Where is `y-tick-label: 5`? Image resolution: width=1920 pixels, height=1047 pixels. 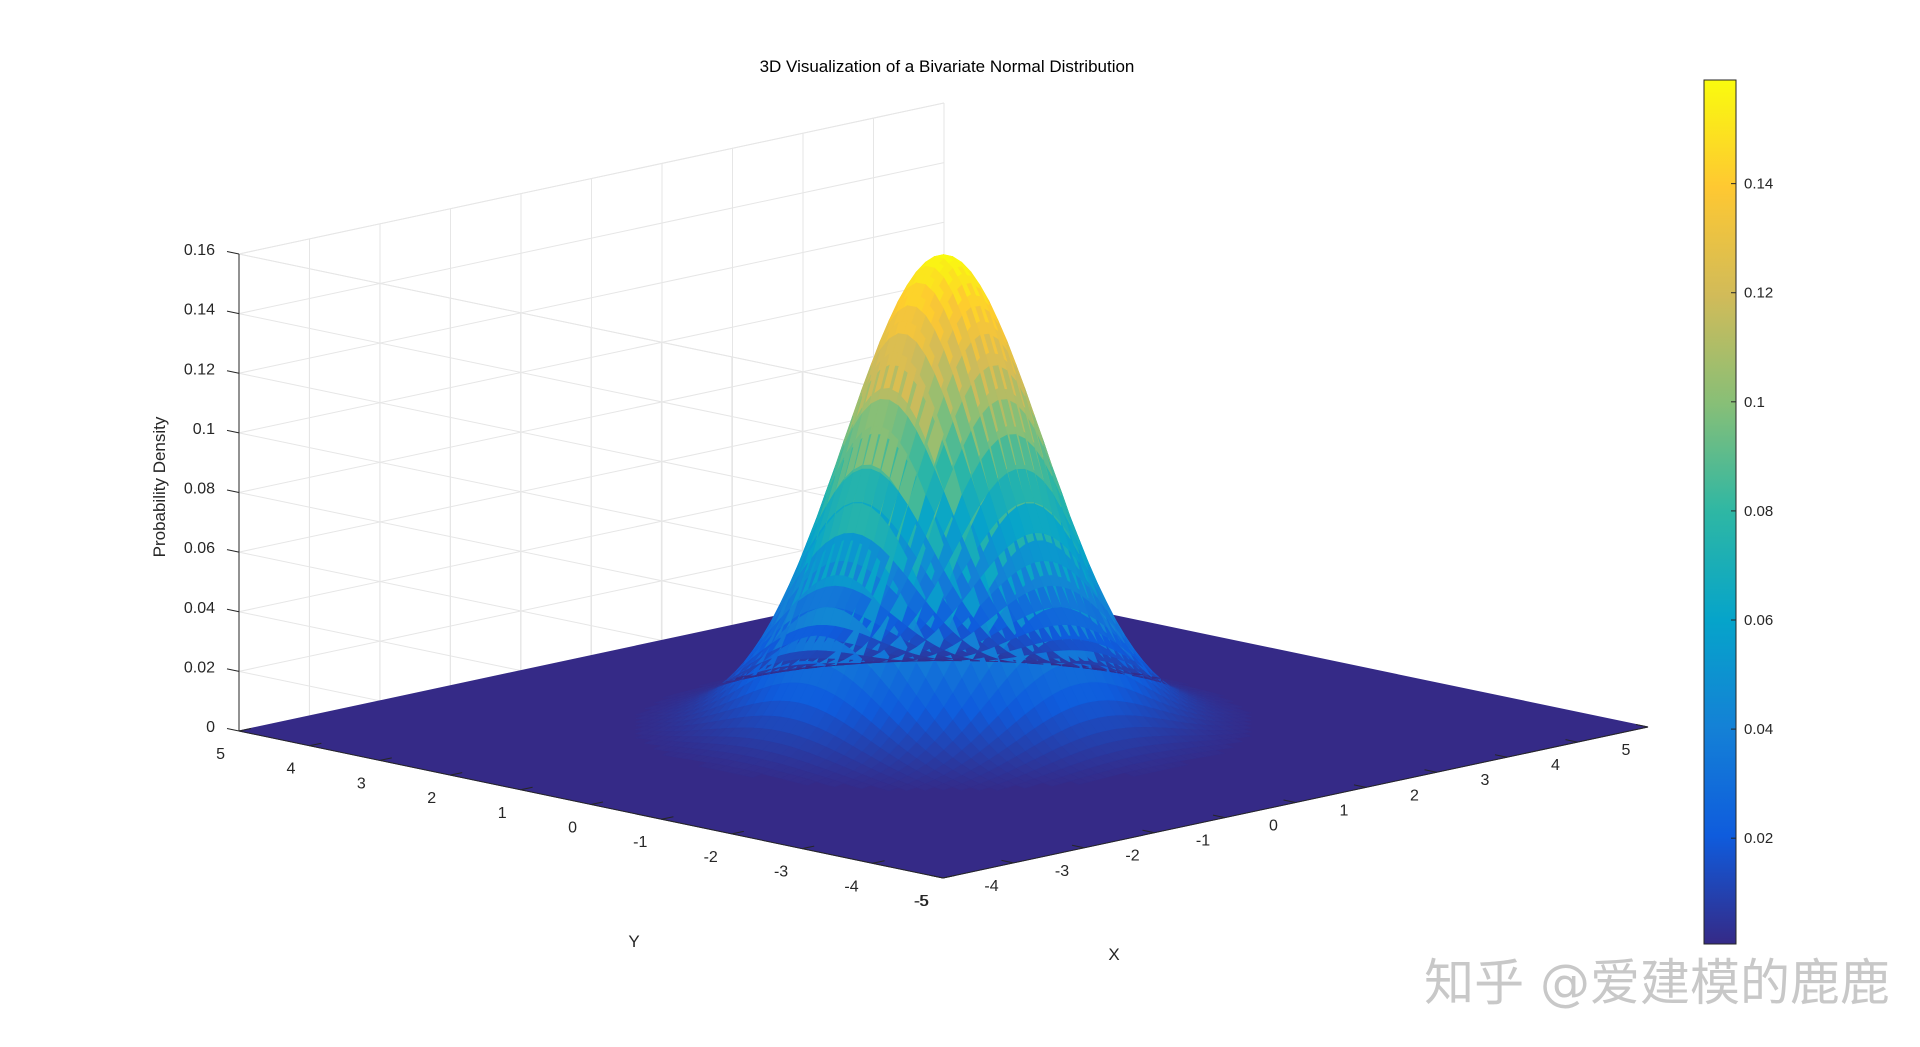
y-tick-label: 5 is located at coordinates (220, 754).